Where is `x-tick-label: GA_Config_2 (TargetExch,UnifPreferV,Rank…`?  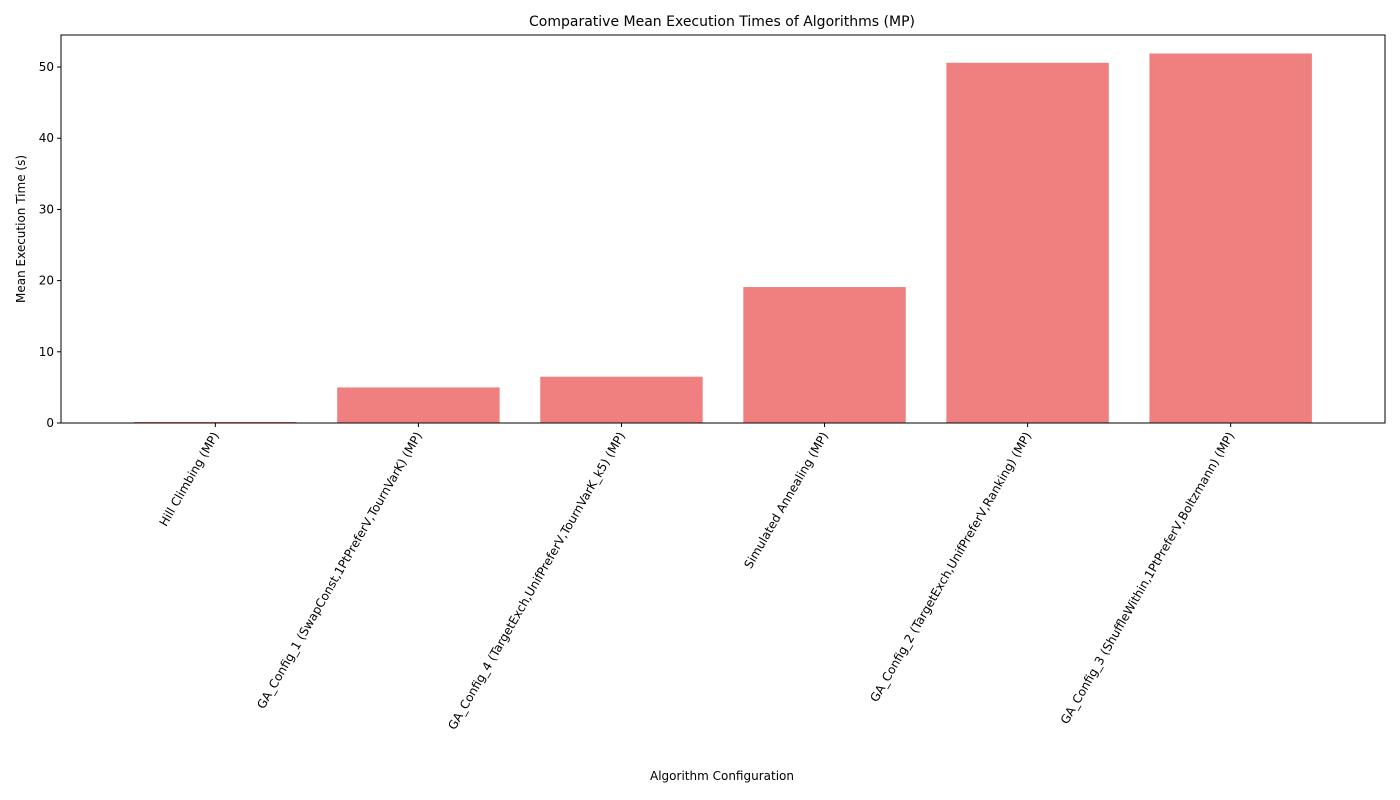
x-tick-label: GA_Config_2 (TargetExch,UnifPreferV,Rank… is located at coordinates (950, 567).